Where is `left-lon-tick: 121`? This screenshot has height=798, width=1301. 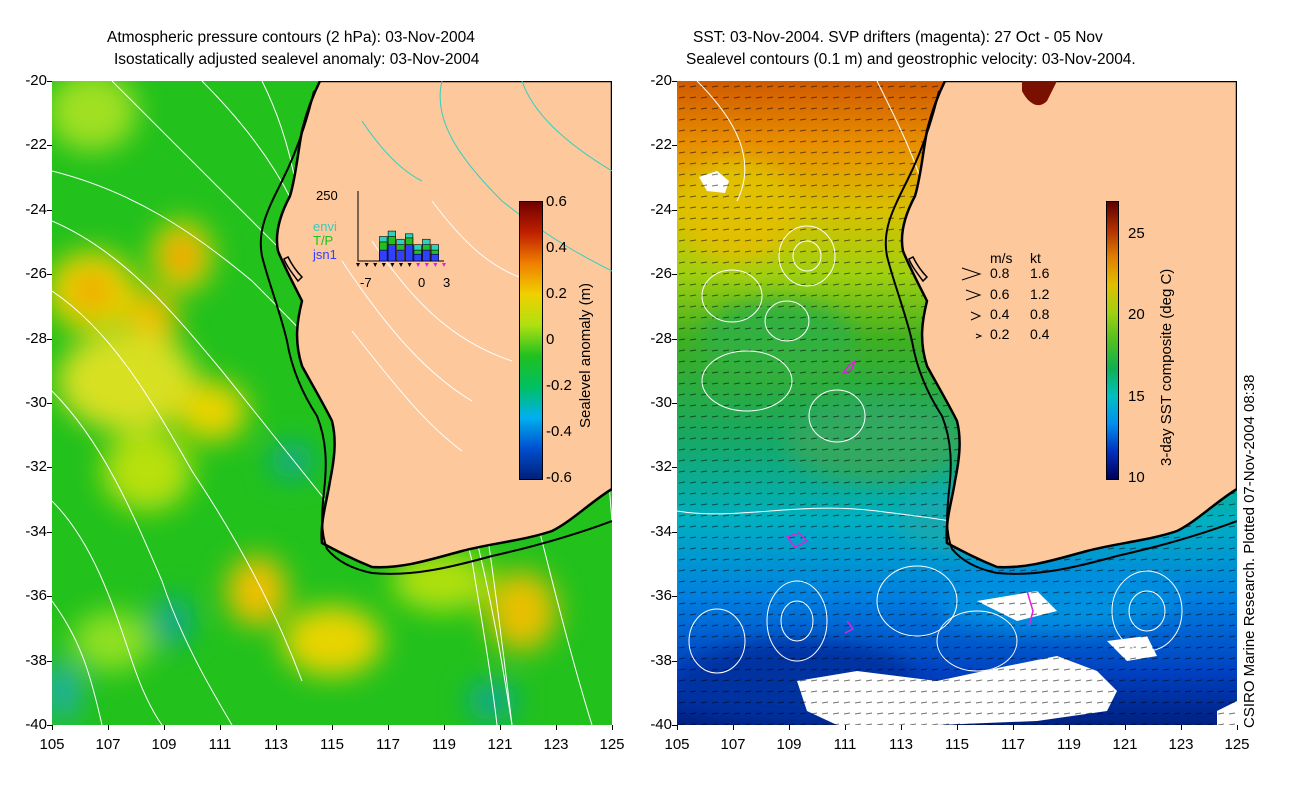 left-lon-tick: 121 is located at coordinates (500, 744).